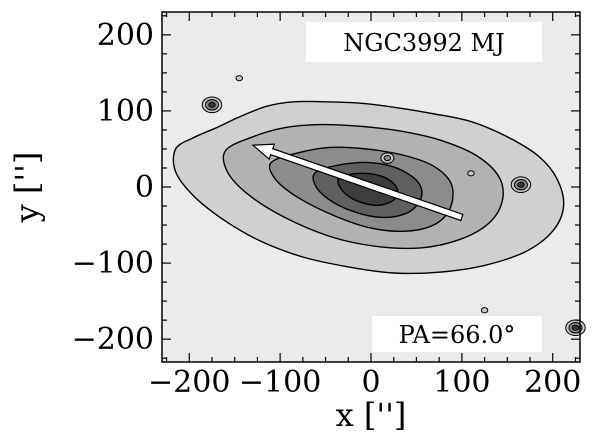 The height and width of the screenshot is (433, 598). What do you see at coordinates (113, 339) in the screenshot?
I see `y-tick-label: −200` at bounding box center [113, 339].